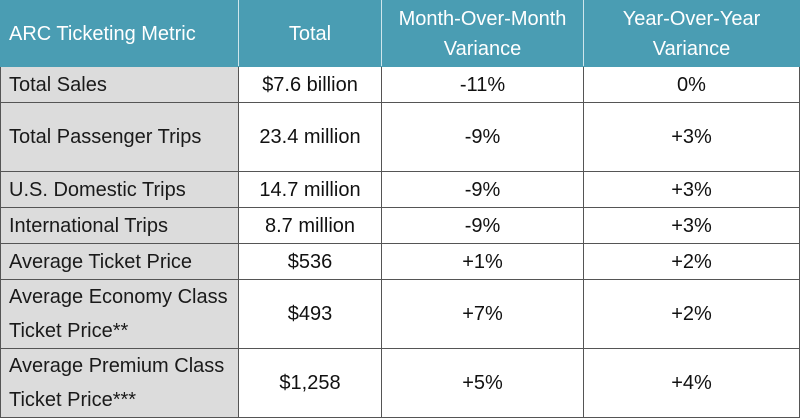 The width and height of the screenshot is (800, 419). Describe the element at coordinates (119, 314) in the screenshot. I see `metric-cell: Average Economy Class Ticket Price**` at that location.